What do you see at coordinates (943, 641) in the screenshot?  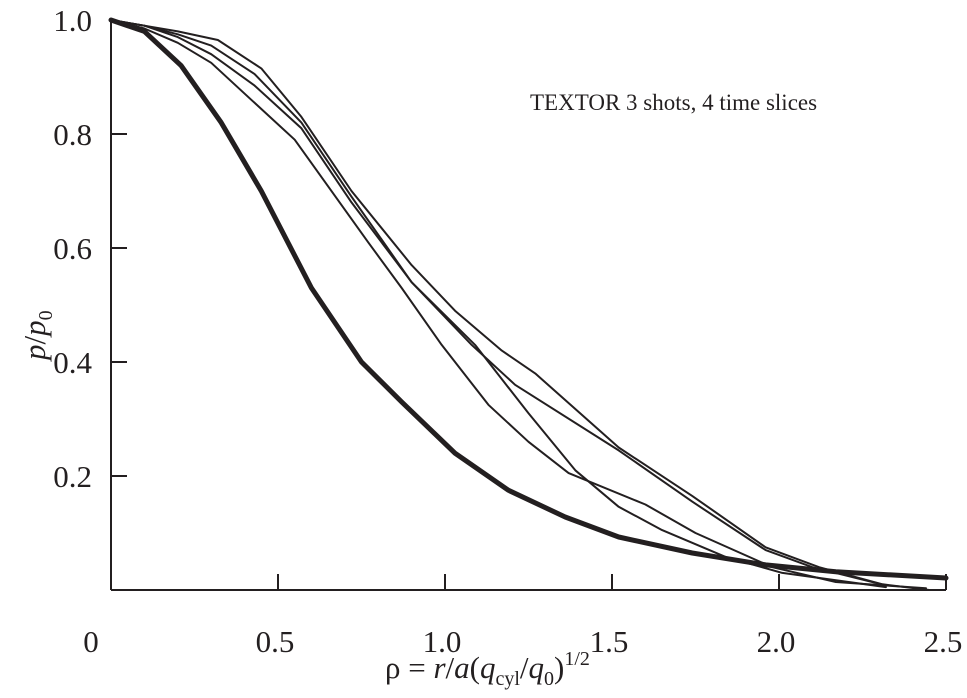 I see `x-tick-label: 2.5` at bounding box center [943, 641].